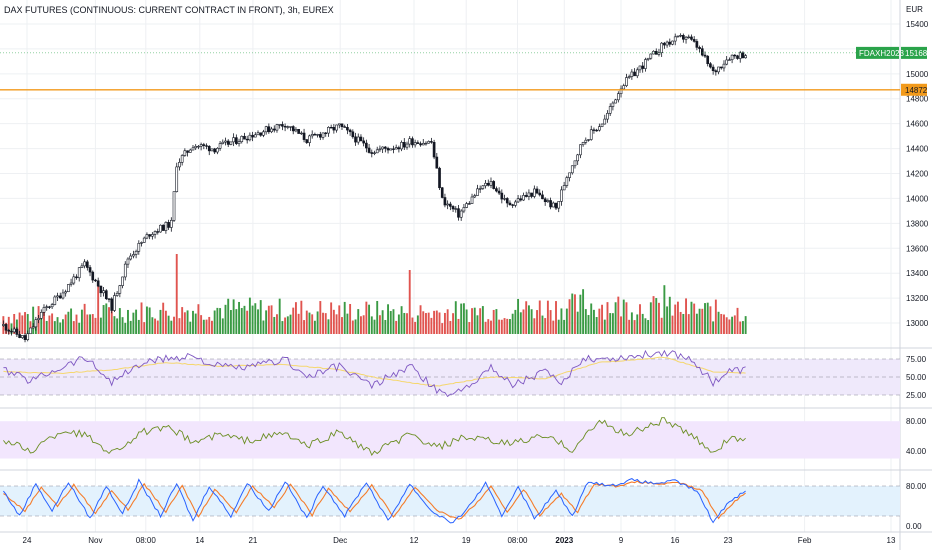  I want to click on osc2-line, so click(374, 437).